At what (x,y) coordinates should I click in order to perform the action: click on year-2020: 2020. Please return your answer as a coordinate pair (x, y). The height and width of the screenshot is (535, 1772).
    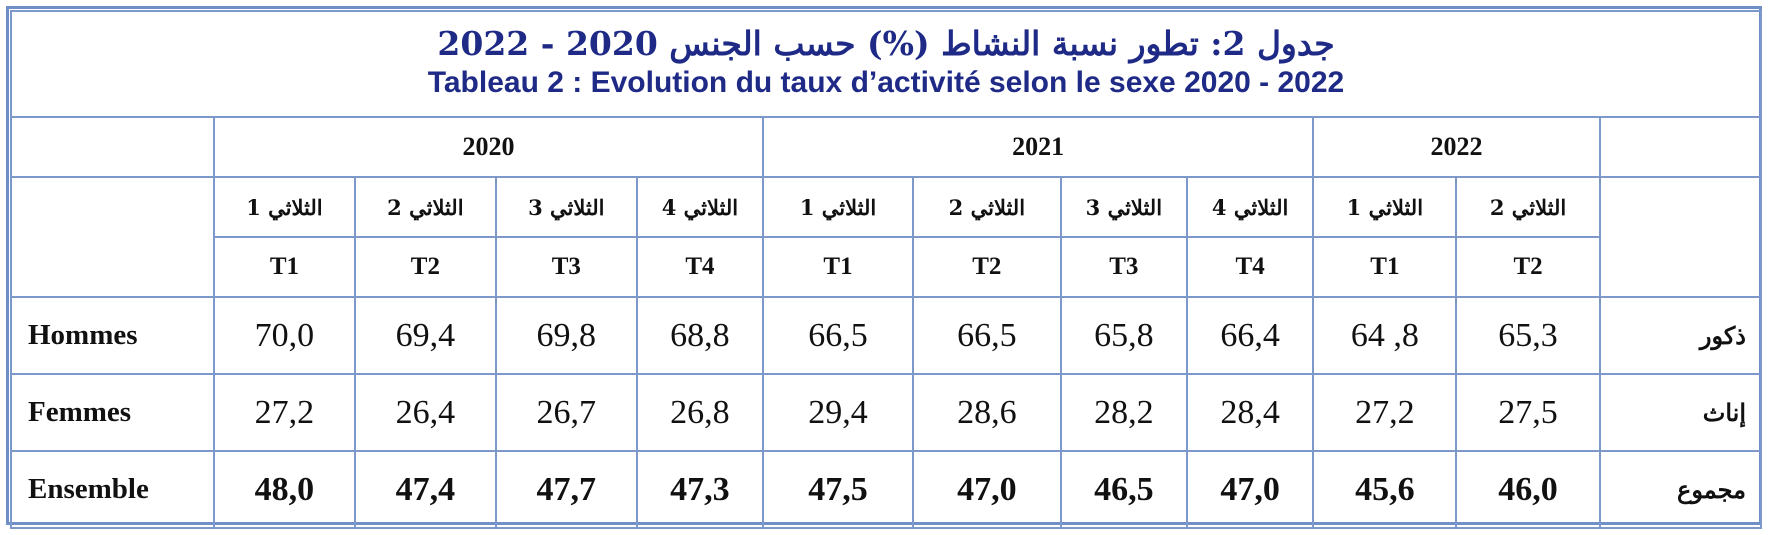
    Looking at the image, I should click on (488, 147).